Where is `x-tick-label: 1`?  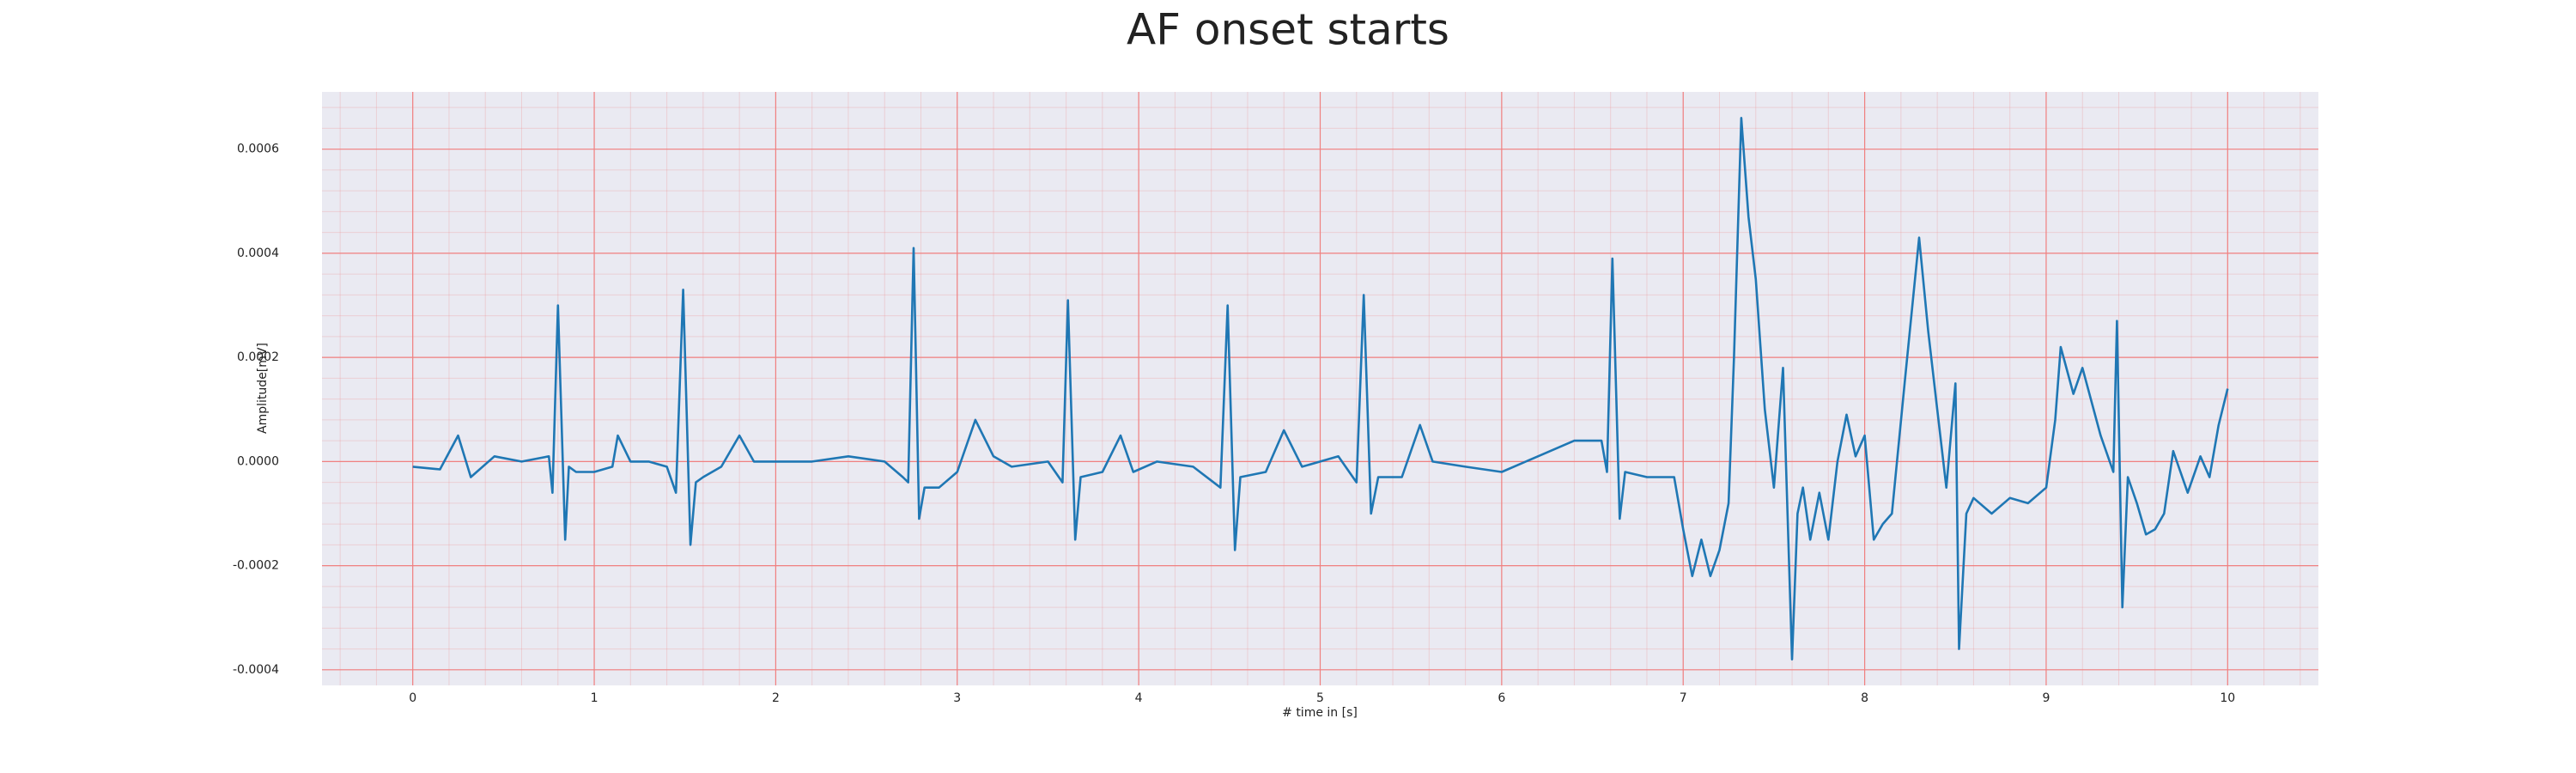
x-tick-label: 1 is located at coordinates (594, 698).